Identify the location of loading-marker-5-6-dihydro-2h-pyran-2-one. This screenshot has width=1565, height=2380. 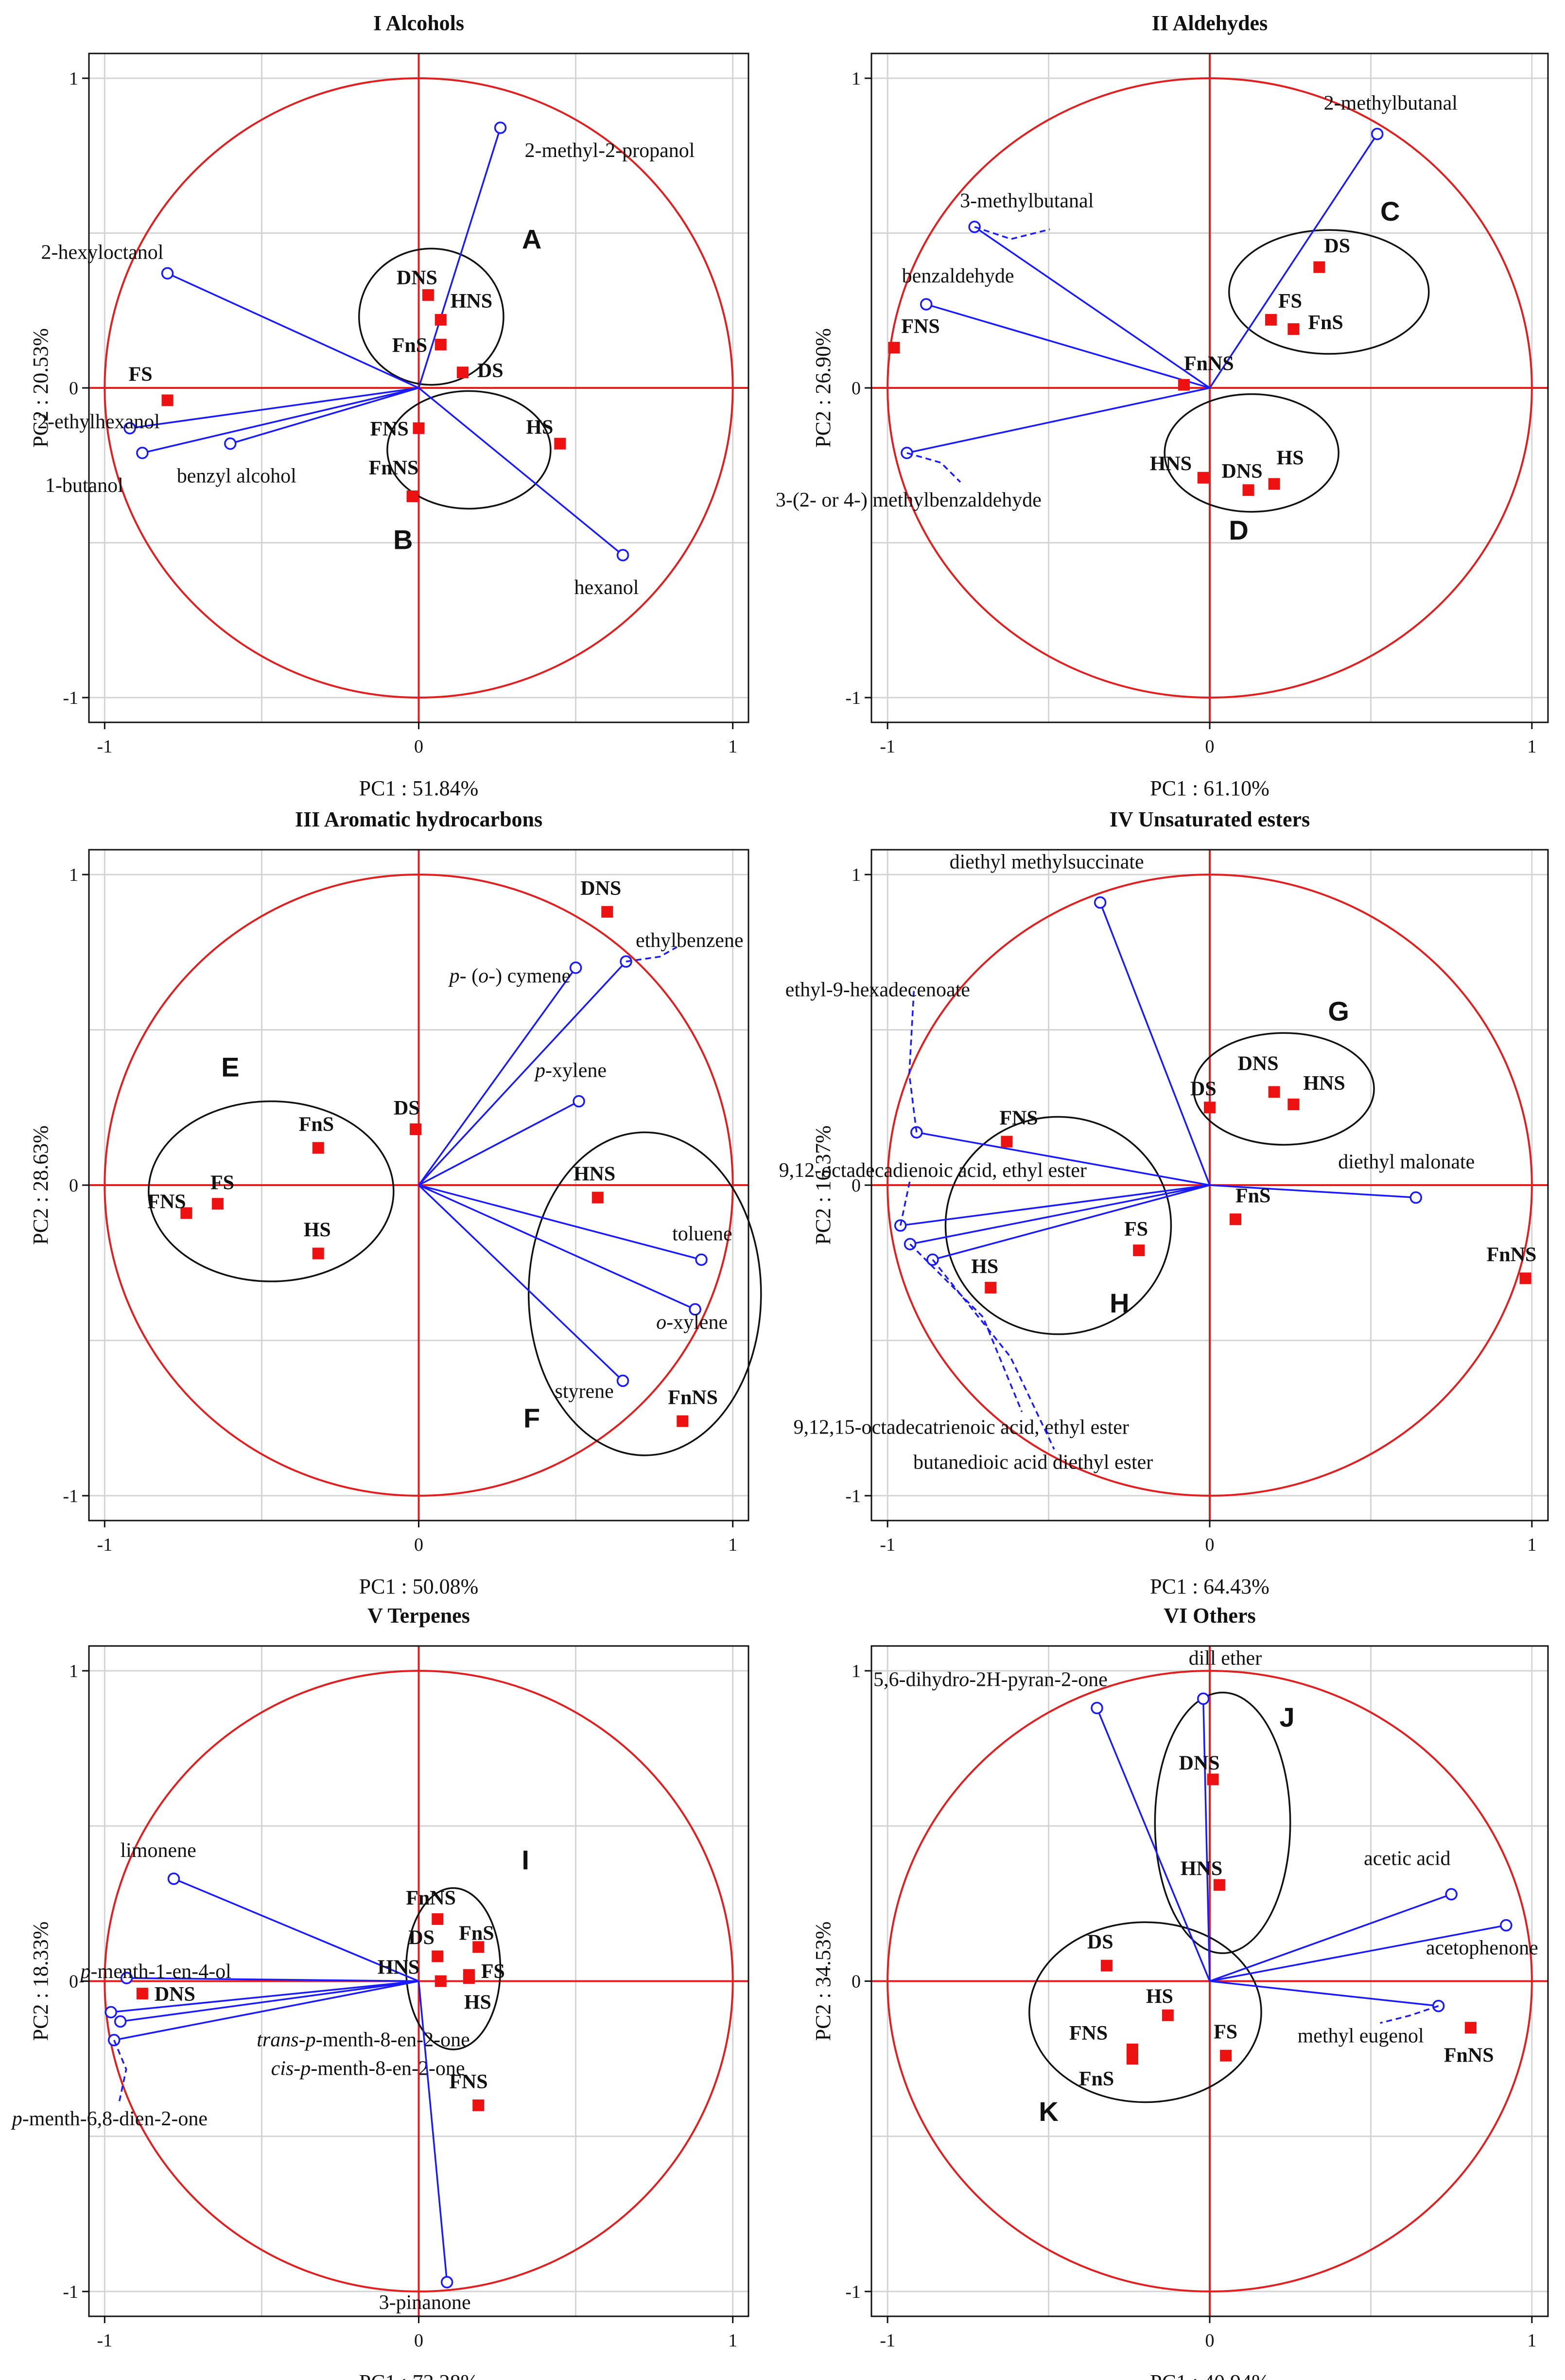
(1097, 1708).